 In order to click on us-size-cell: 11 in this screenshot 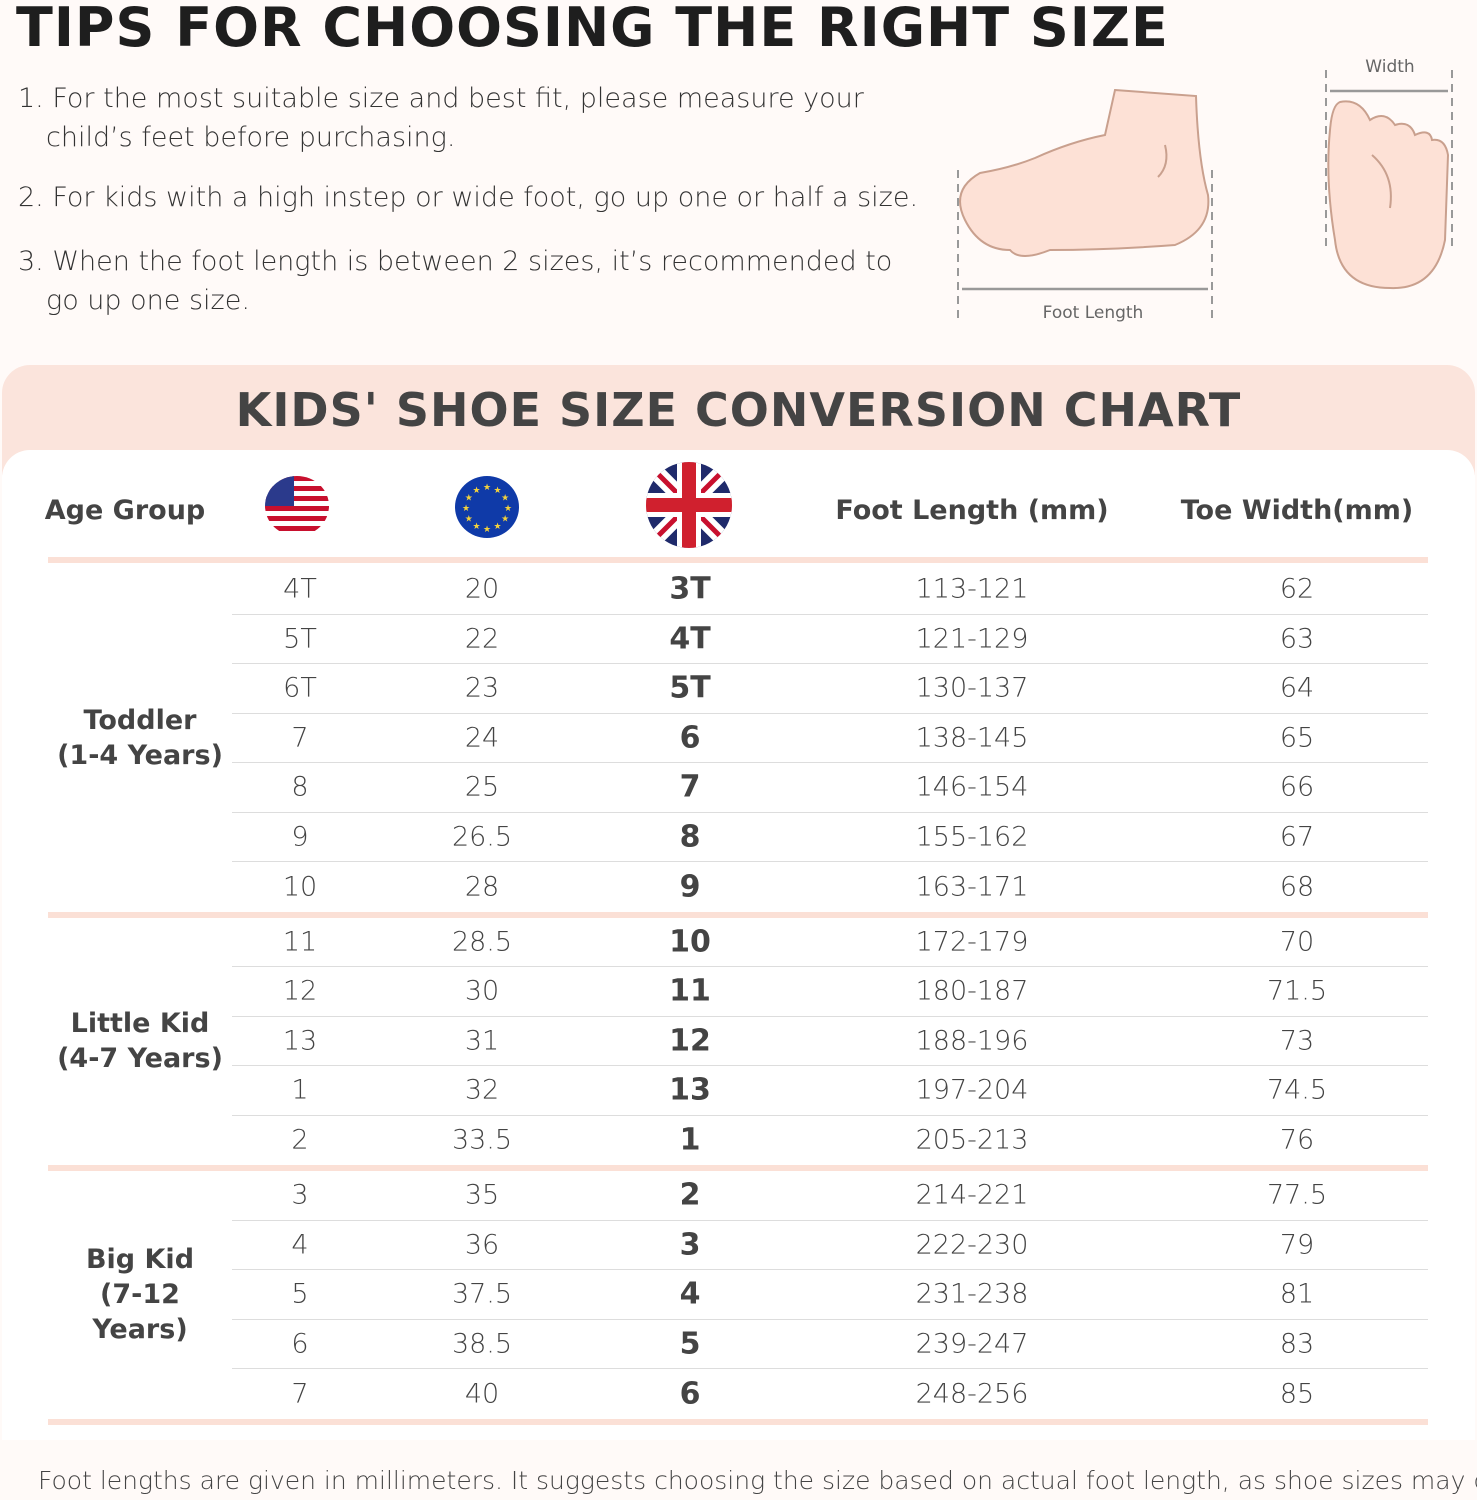, I will do `click(300, 942)`.